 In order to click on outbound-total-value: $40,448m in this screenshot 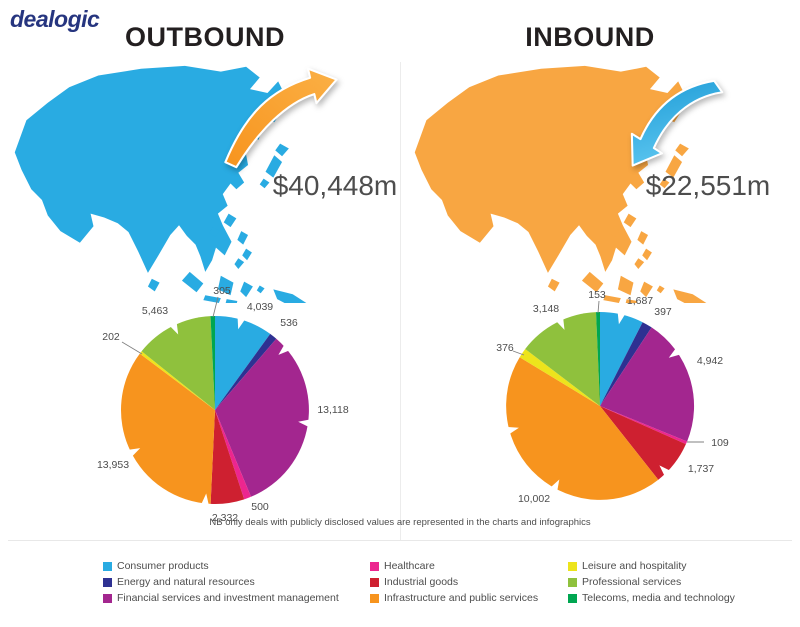, I will do `click(335, 185)`.